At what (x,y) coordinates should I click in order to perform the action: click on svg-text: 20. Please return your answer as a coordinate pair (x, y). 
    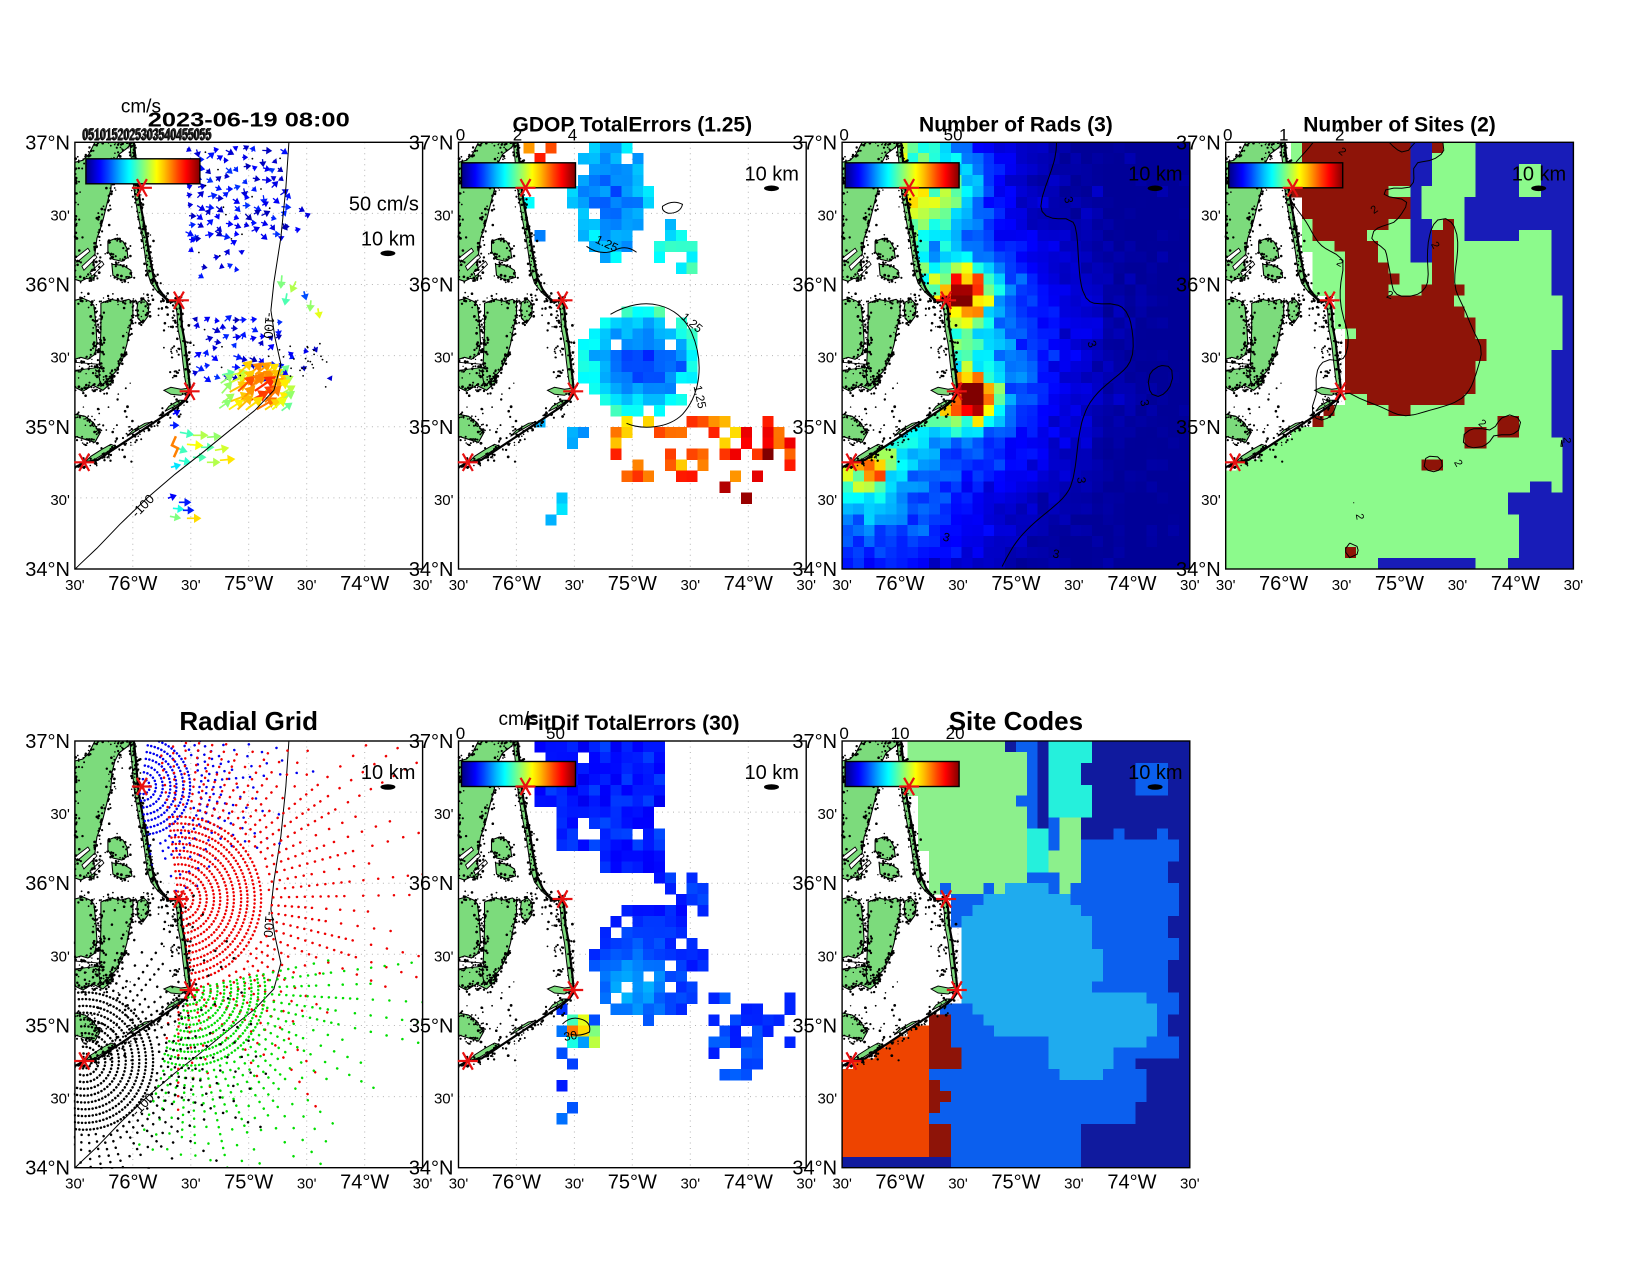
    Looking at the image, I should click on (955, 733).